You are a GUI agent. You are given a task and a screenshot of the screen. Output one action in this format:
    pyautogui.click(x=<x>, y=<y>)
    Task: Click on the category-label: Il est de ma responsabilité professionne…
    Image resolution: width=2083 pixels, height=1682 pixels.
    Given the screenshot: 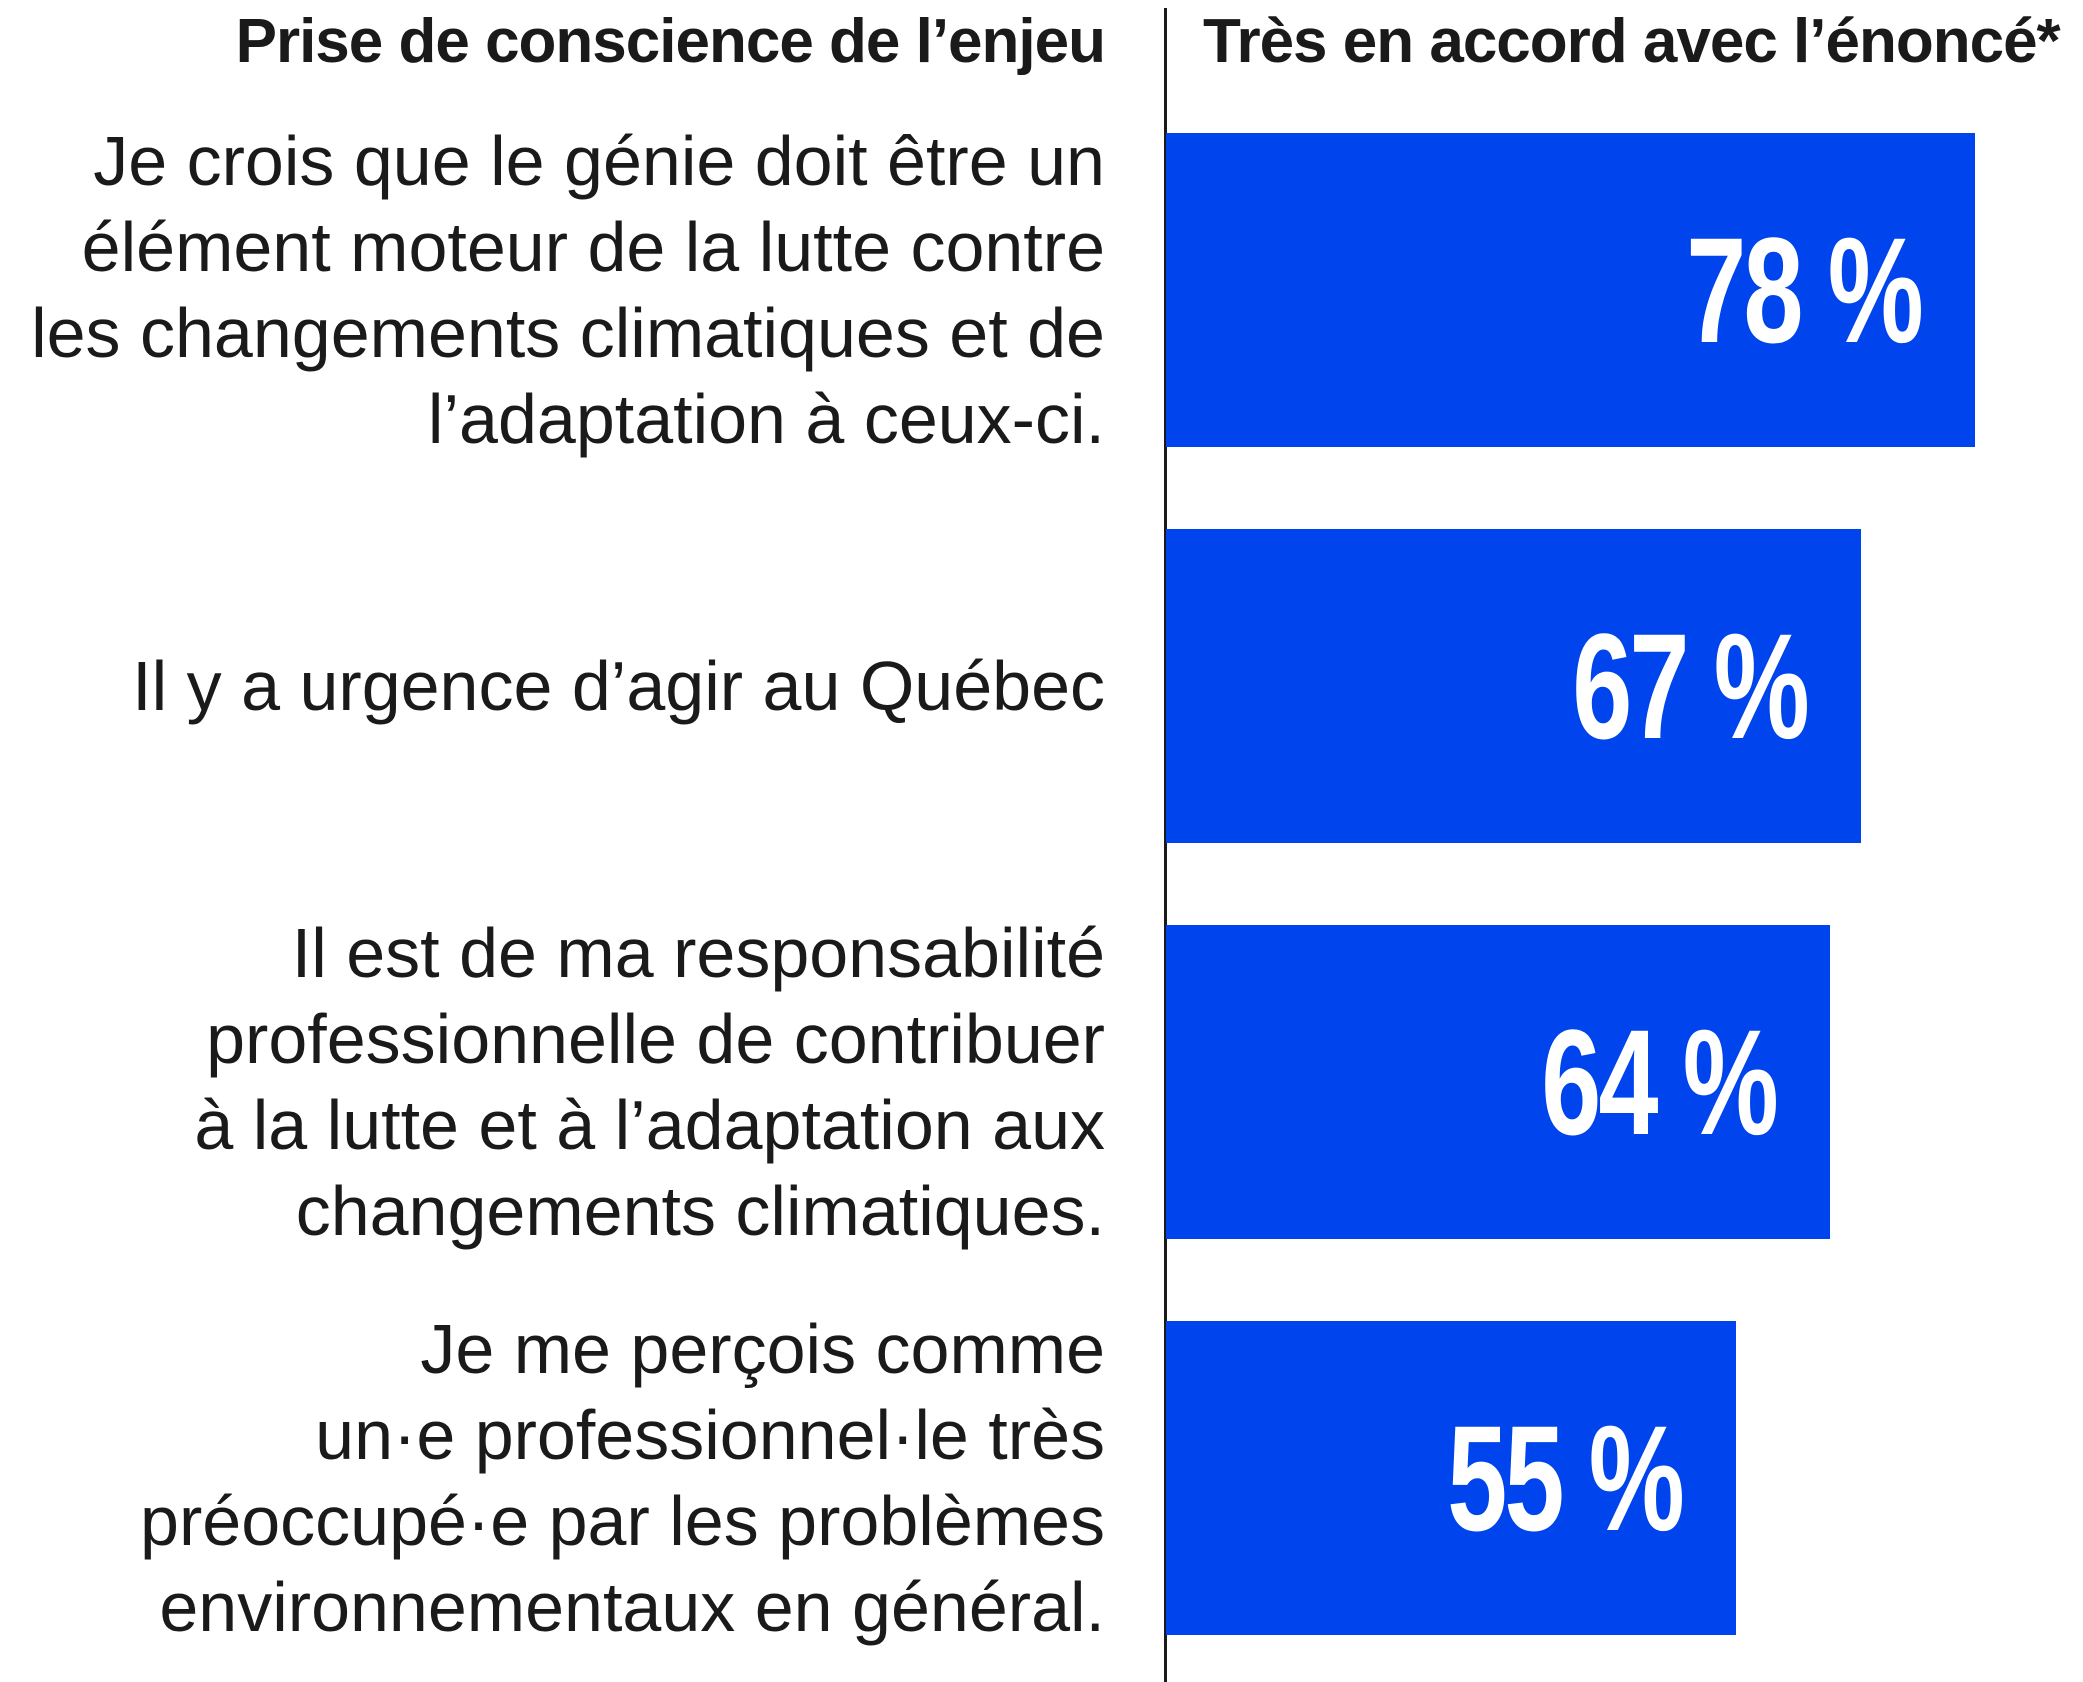 What is the action you would take?
    pyautogui.click(x=649, y=1082)
    